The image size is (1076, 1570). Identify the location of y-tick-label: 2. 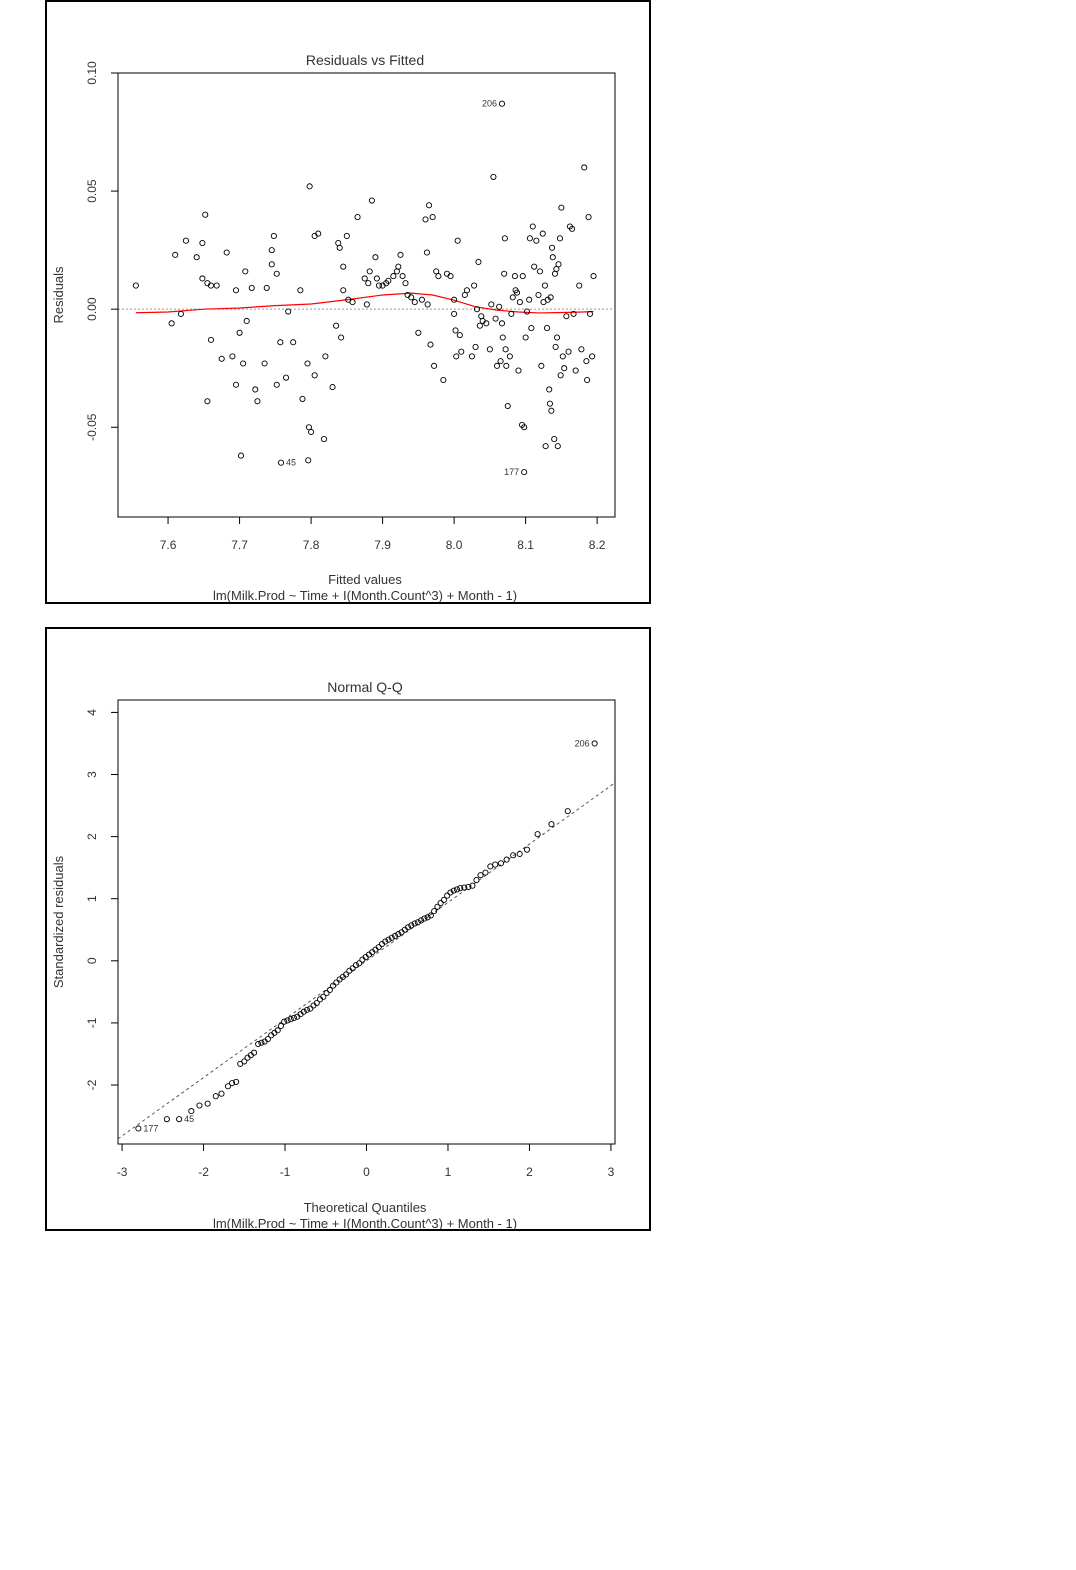
(92, 836).